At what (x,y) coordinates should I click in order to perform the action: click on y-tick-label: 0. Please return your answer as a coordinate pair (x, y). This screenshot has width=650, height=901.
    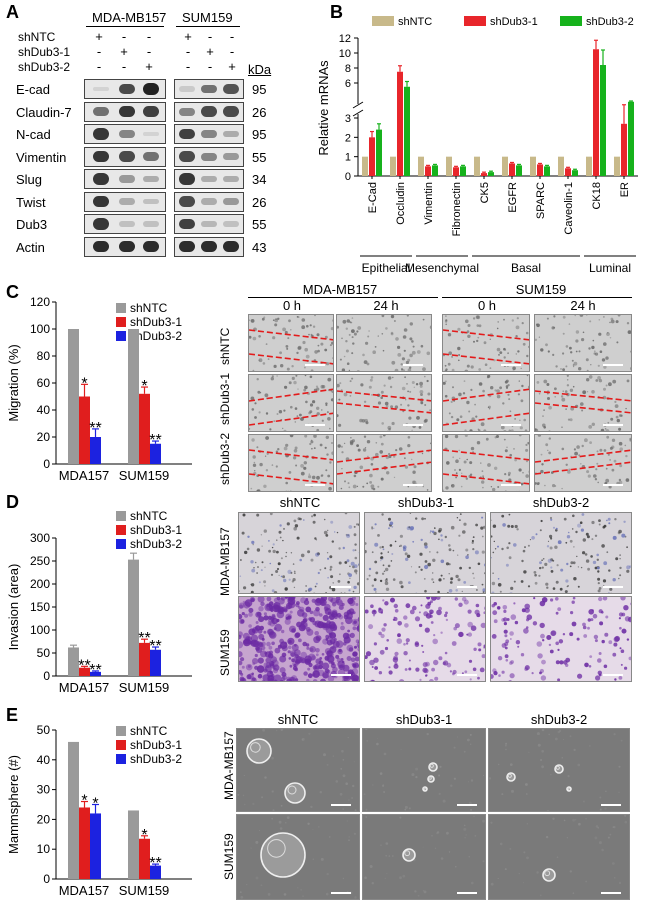
    Looking at the image, I should click on (46, 676).